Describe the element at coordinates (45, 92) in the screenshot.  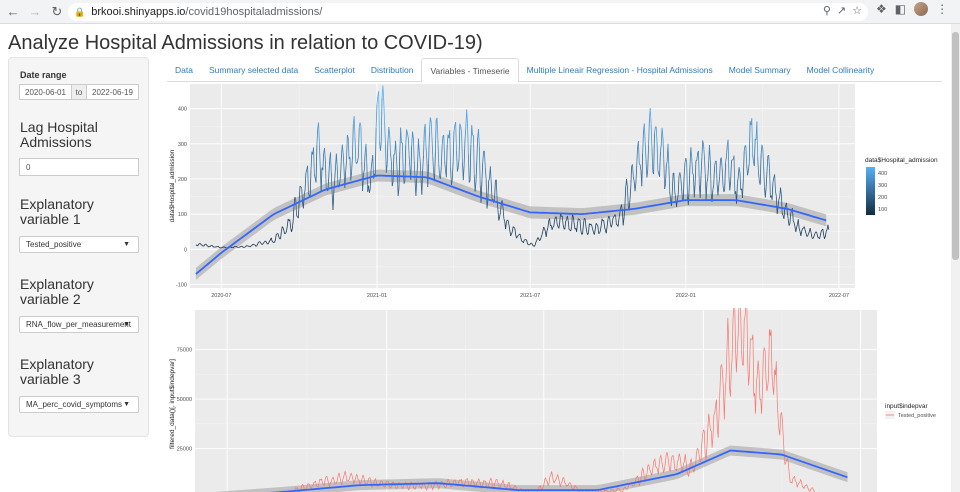
I see `date-start-input: 2020-06-01` at that location.